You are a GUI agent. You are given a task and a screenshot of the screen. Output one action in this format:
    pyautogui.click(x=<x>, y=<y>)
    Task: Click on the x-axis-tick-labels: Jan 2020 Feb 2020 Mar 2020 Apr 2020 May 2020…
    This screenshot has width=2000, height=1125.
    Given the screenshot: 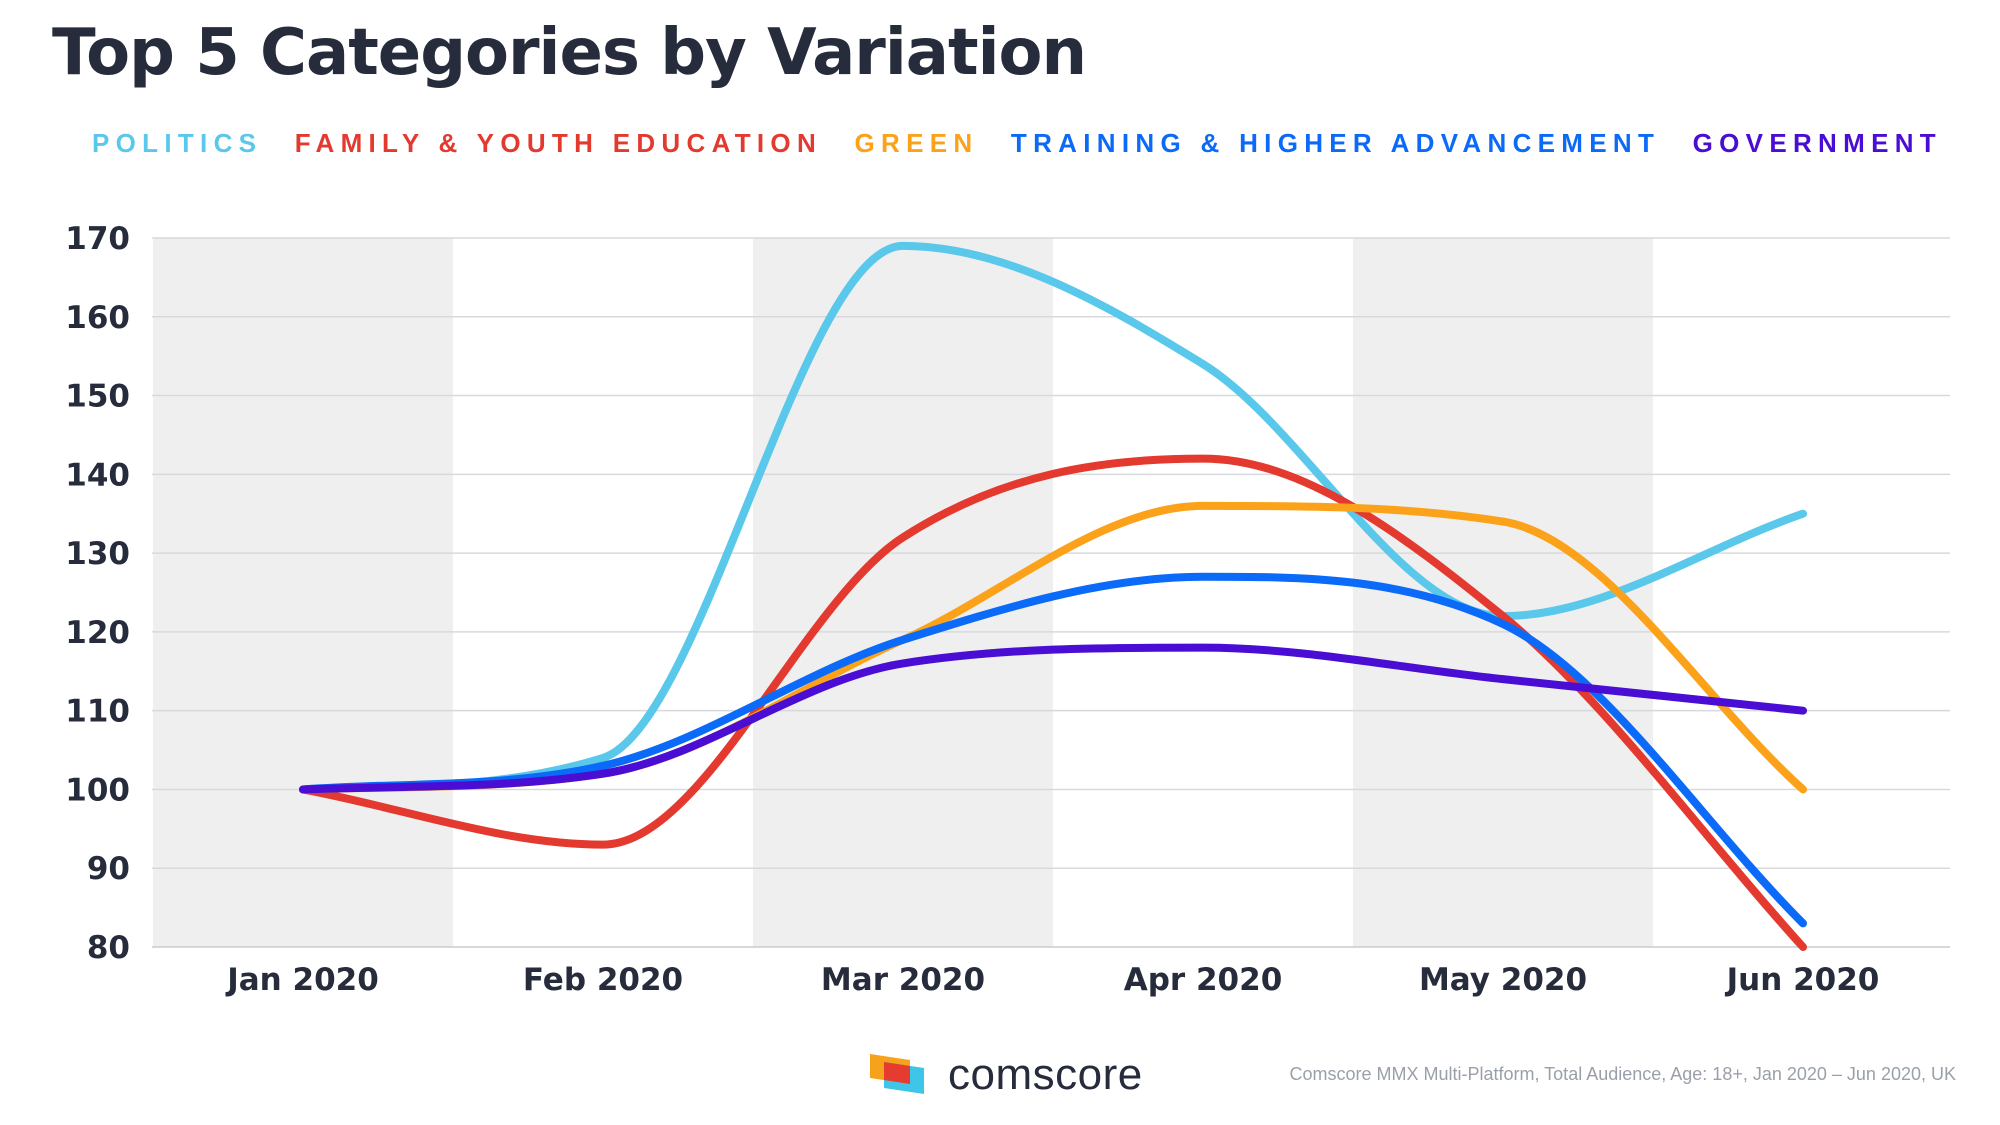 What is the action you would take?
    pyautogui.click(x=1052, y=980)
    